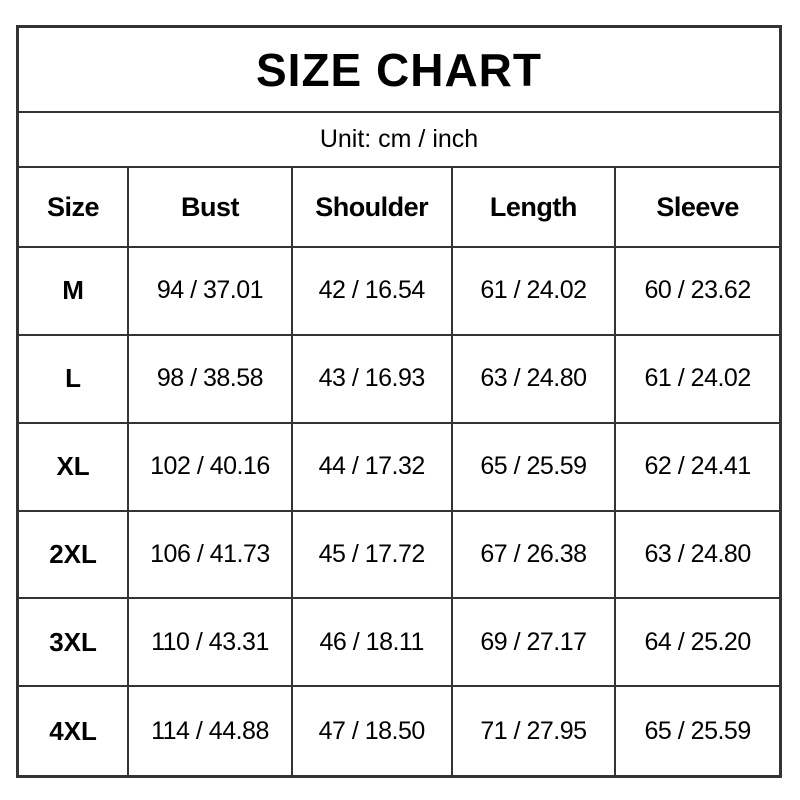 The image size is (800, 800). I want to click on size-label-3xl: 3XL, so click(74, 643).